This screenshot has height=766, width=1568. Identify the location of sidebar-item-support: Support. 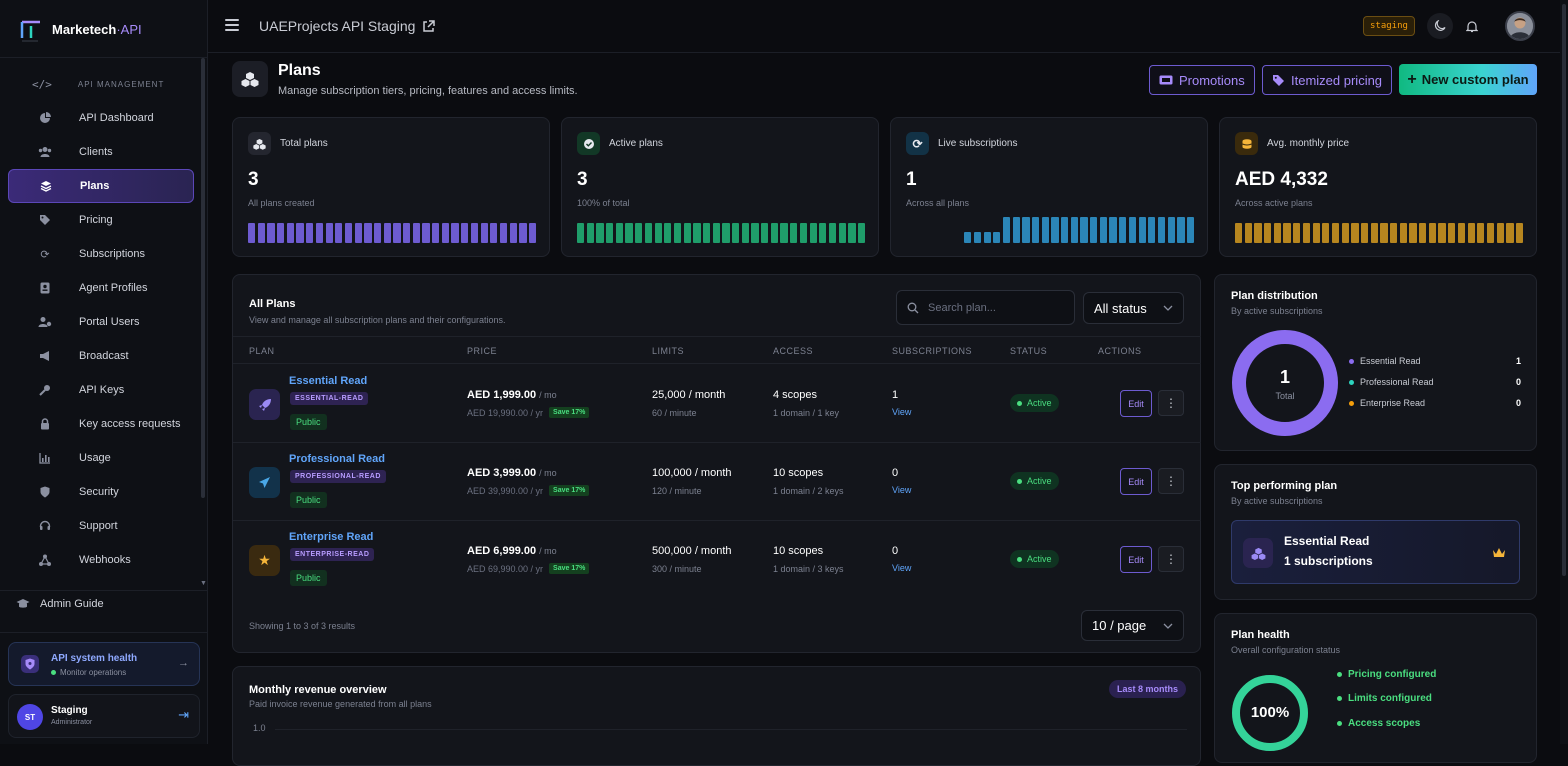
(101, 526).